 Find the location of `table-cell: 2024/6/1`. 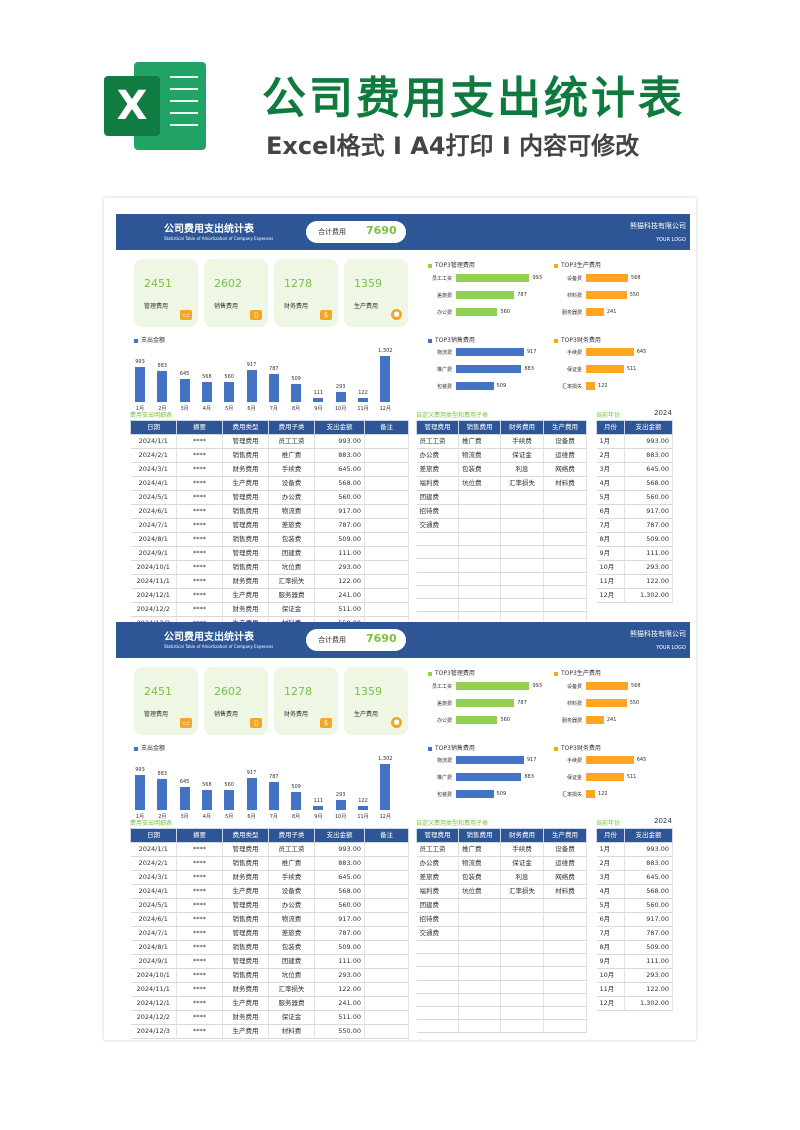

table-cell: 2024/6/1 is located at coordinates (153, 511).